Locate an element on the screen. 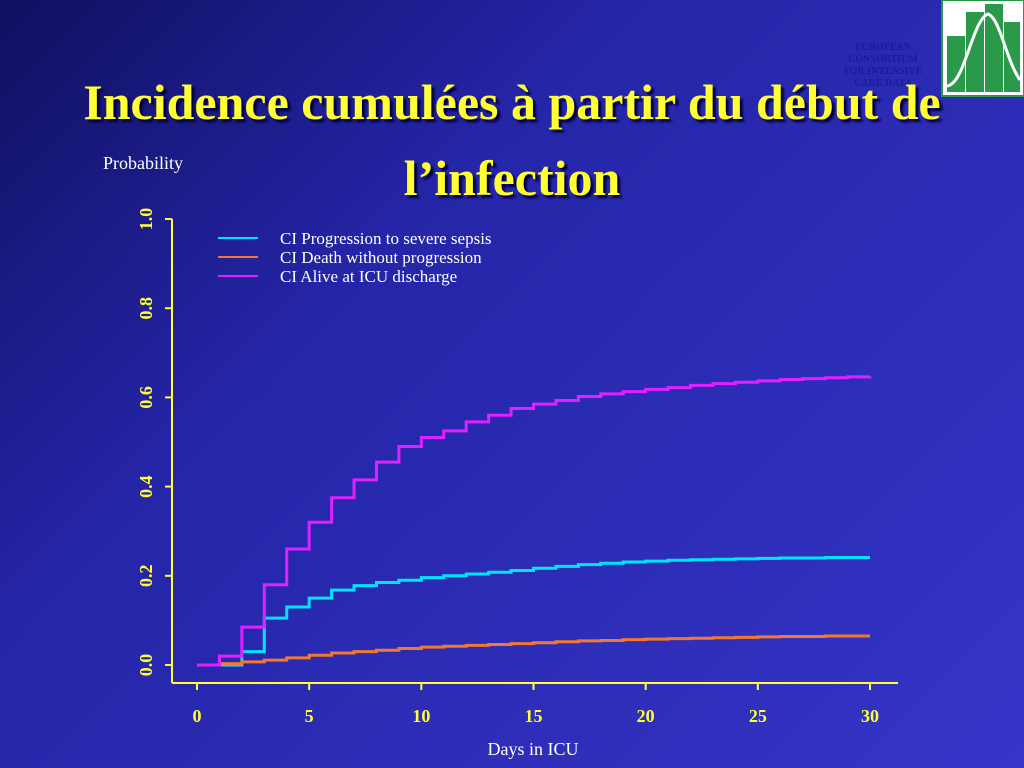  y-tick-label: 0.8 is located at coordinates (146, 308).